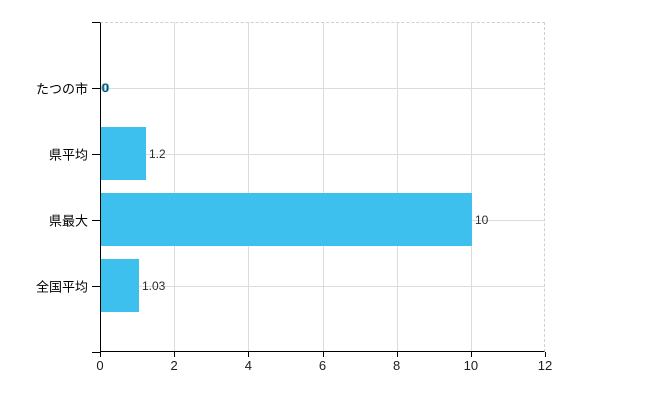  What do you see at coordinates (96, 22) in the screenshot?
I see `y-axis-top-tick` at bounding box center [96, 22].